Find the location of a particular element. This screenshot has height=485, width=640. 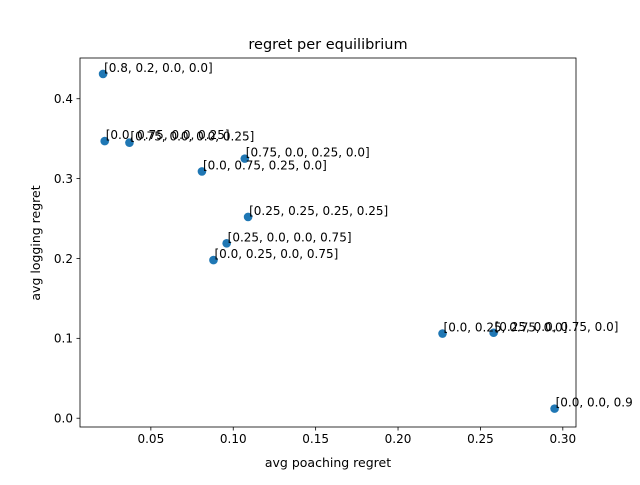

chart-title: regret per equilibrium is located at coordinates (327, 45).